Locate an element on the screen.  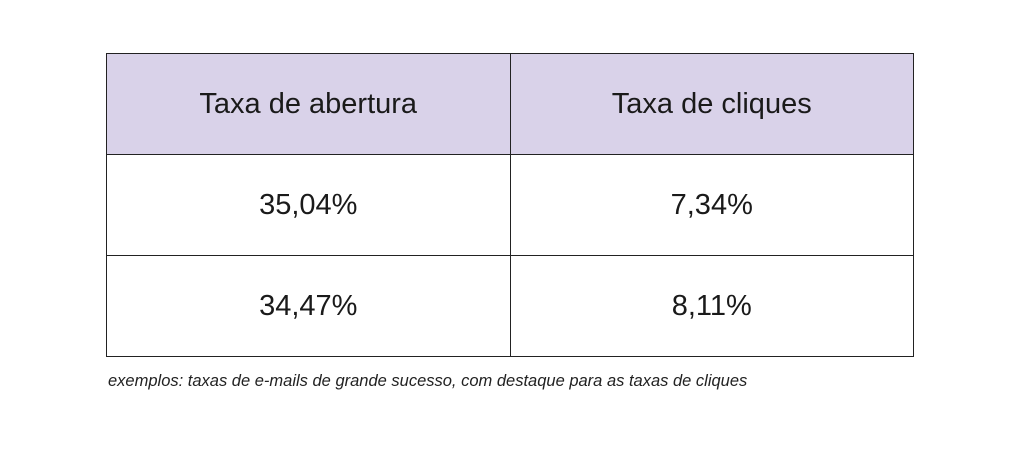
cell-click-rate: 7,34% is located at coordinates (711, 205).